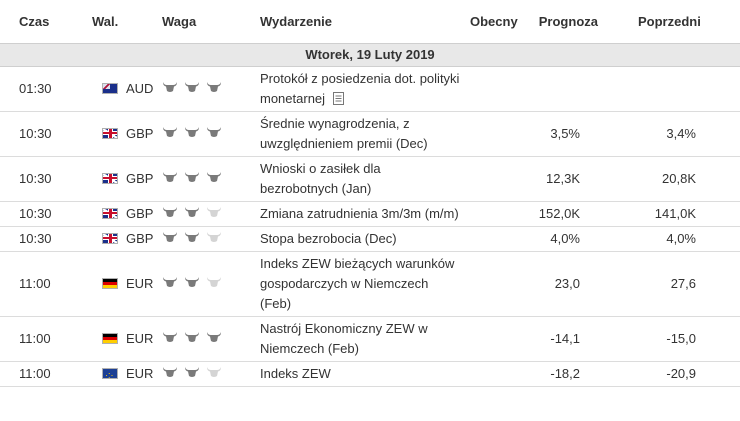 This screenshot has height=421, width=740. Describe the element at coordinates (675, 89) in the screenshot. I see `event-previous` at that location.